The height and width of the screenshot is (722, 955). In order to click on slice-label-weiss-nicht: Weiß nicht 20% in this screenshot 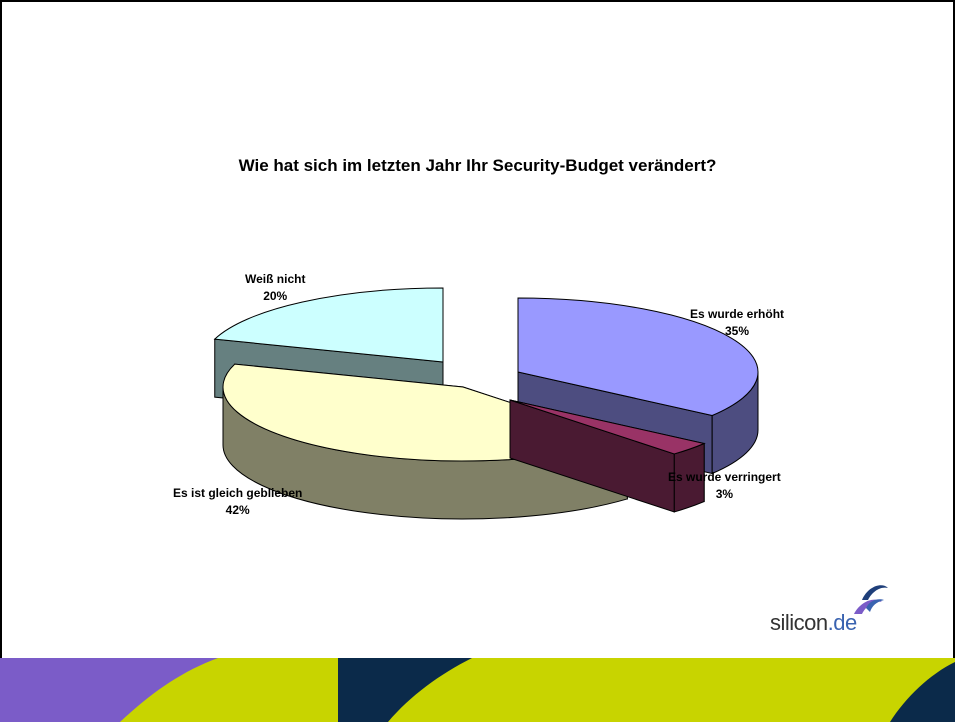, I will do `click(275, 288)`.